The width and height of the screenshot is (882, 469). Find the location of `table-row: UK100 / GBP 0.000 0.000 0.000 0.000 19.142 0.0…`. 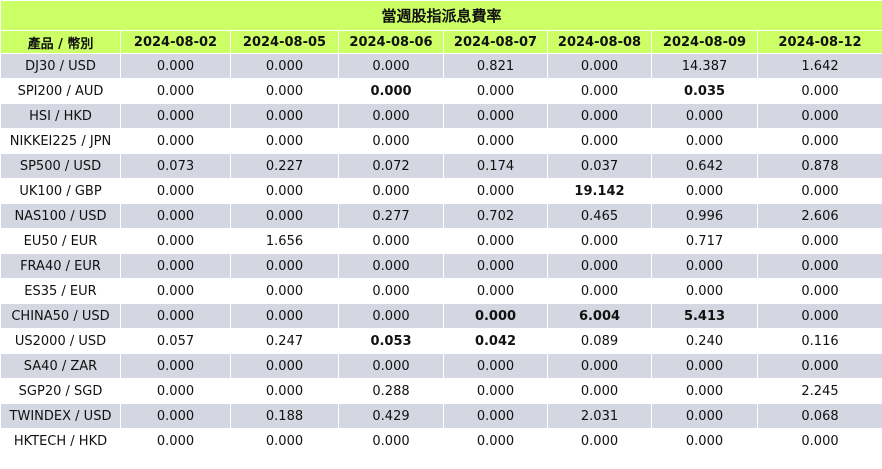

table-row: UK100 / GBP 0.000 0.000 0.000 0.000 19.142 0.0… is located at coordinates (441, 191).